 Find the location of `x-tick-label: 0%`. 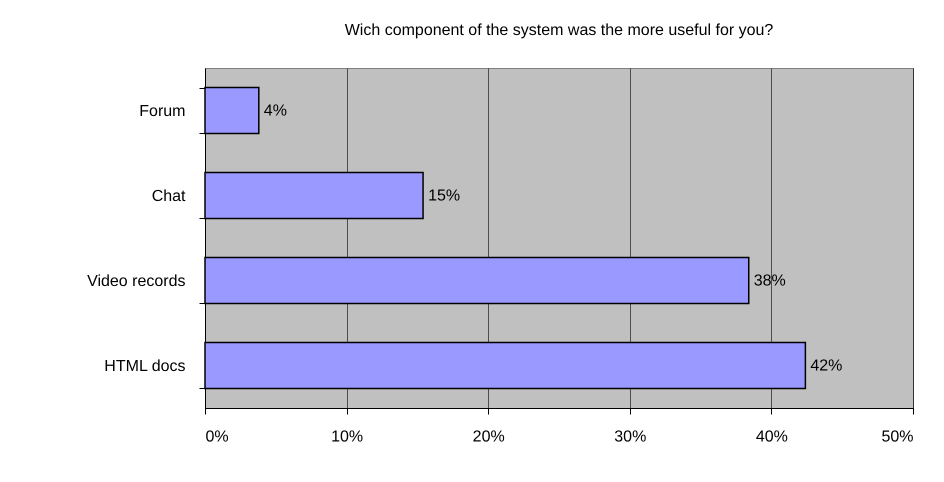

x-tick-label: 0% is located at coordinates (217, 437).